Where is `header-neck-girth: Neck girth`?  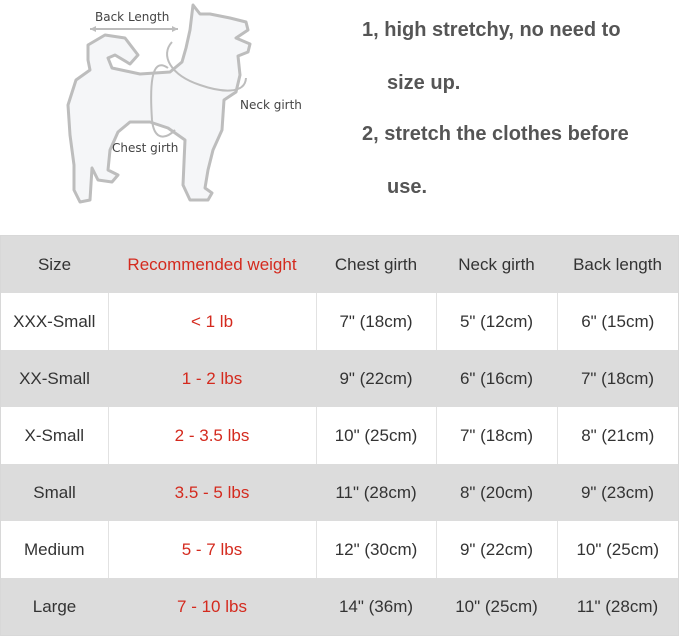
header-neck-girth: Neck girth is located at coordinates (496, 264).